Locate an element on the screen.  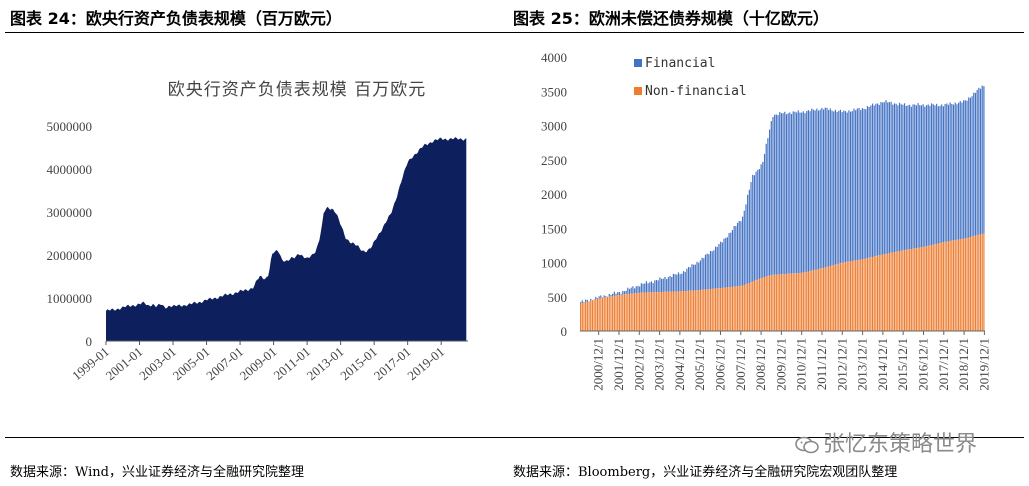
right-x-tick-label: 2014/12/1 is located at coordinates (882, 364).